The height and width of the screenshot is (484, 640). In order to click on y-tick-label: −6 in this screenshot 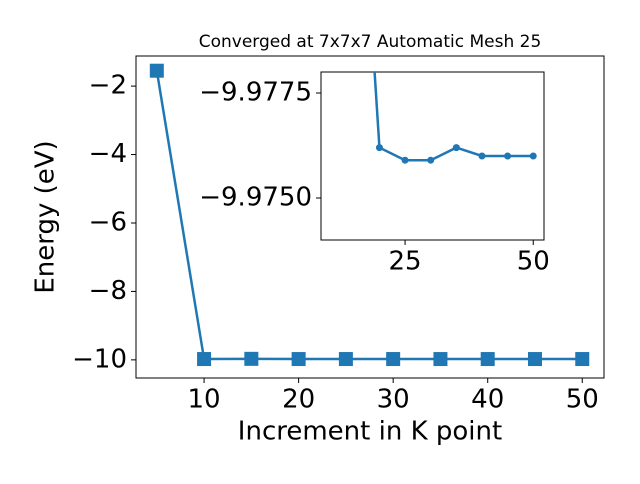, I will do `click(108, 222)`.